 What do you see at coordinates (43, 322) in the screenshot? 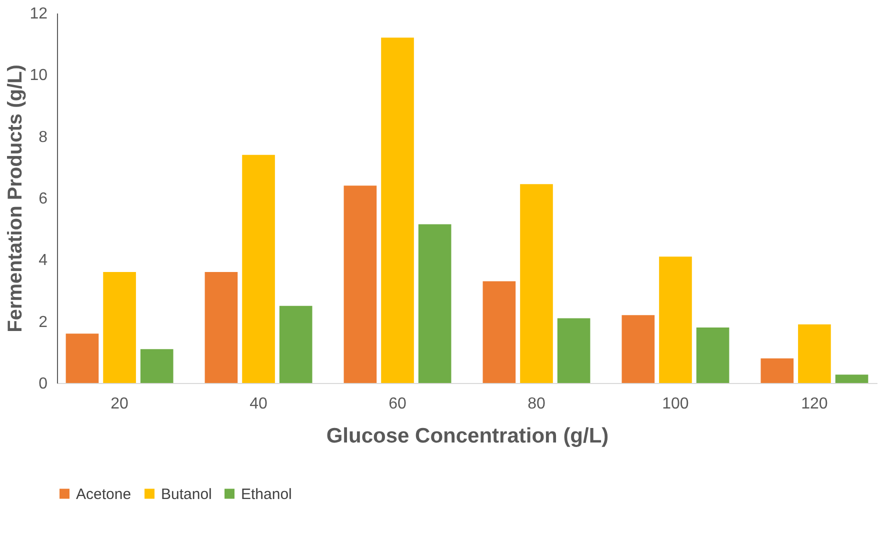
I see `y-tick-label: 2` at bounding box center [43, 322].